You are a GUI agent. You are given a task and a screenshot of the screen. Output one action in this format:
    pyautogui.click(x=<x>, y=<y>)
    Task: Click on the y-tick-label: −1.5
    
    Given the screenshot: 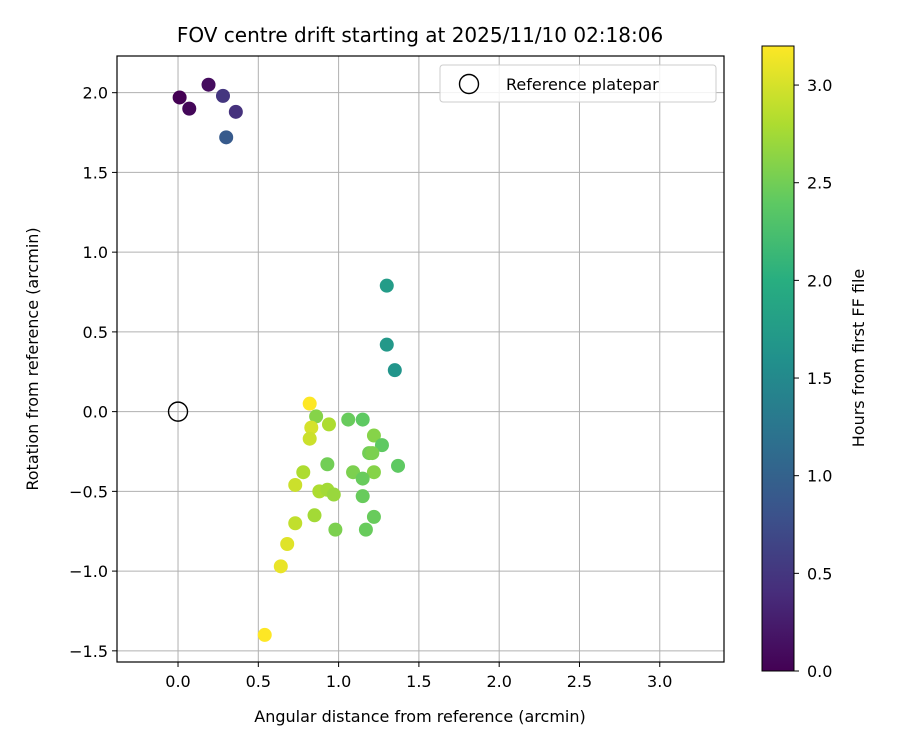 What is the action you would take?
    pyautogui.click(x=88, y=651)
    